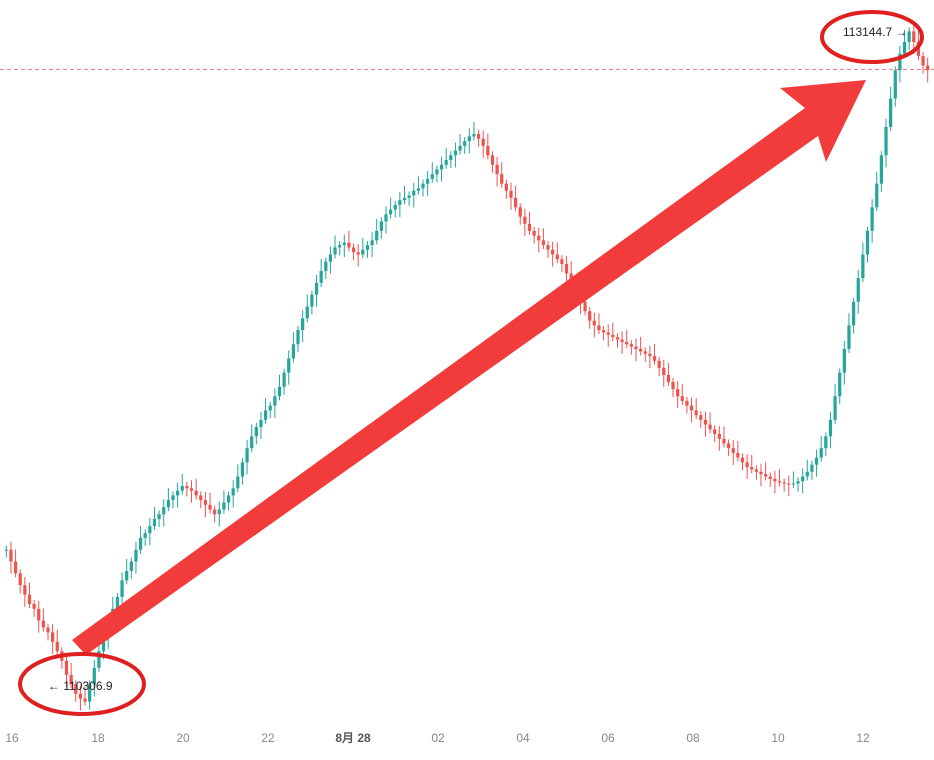  I want to click on x-tick-label: 12, so click(863, 738).